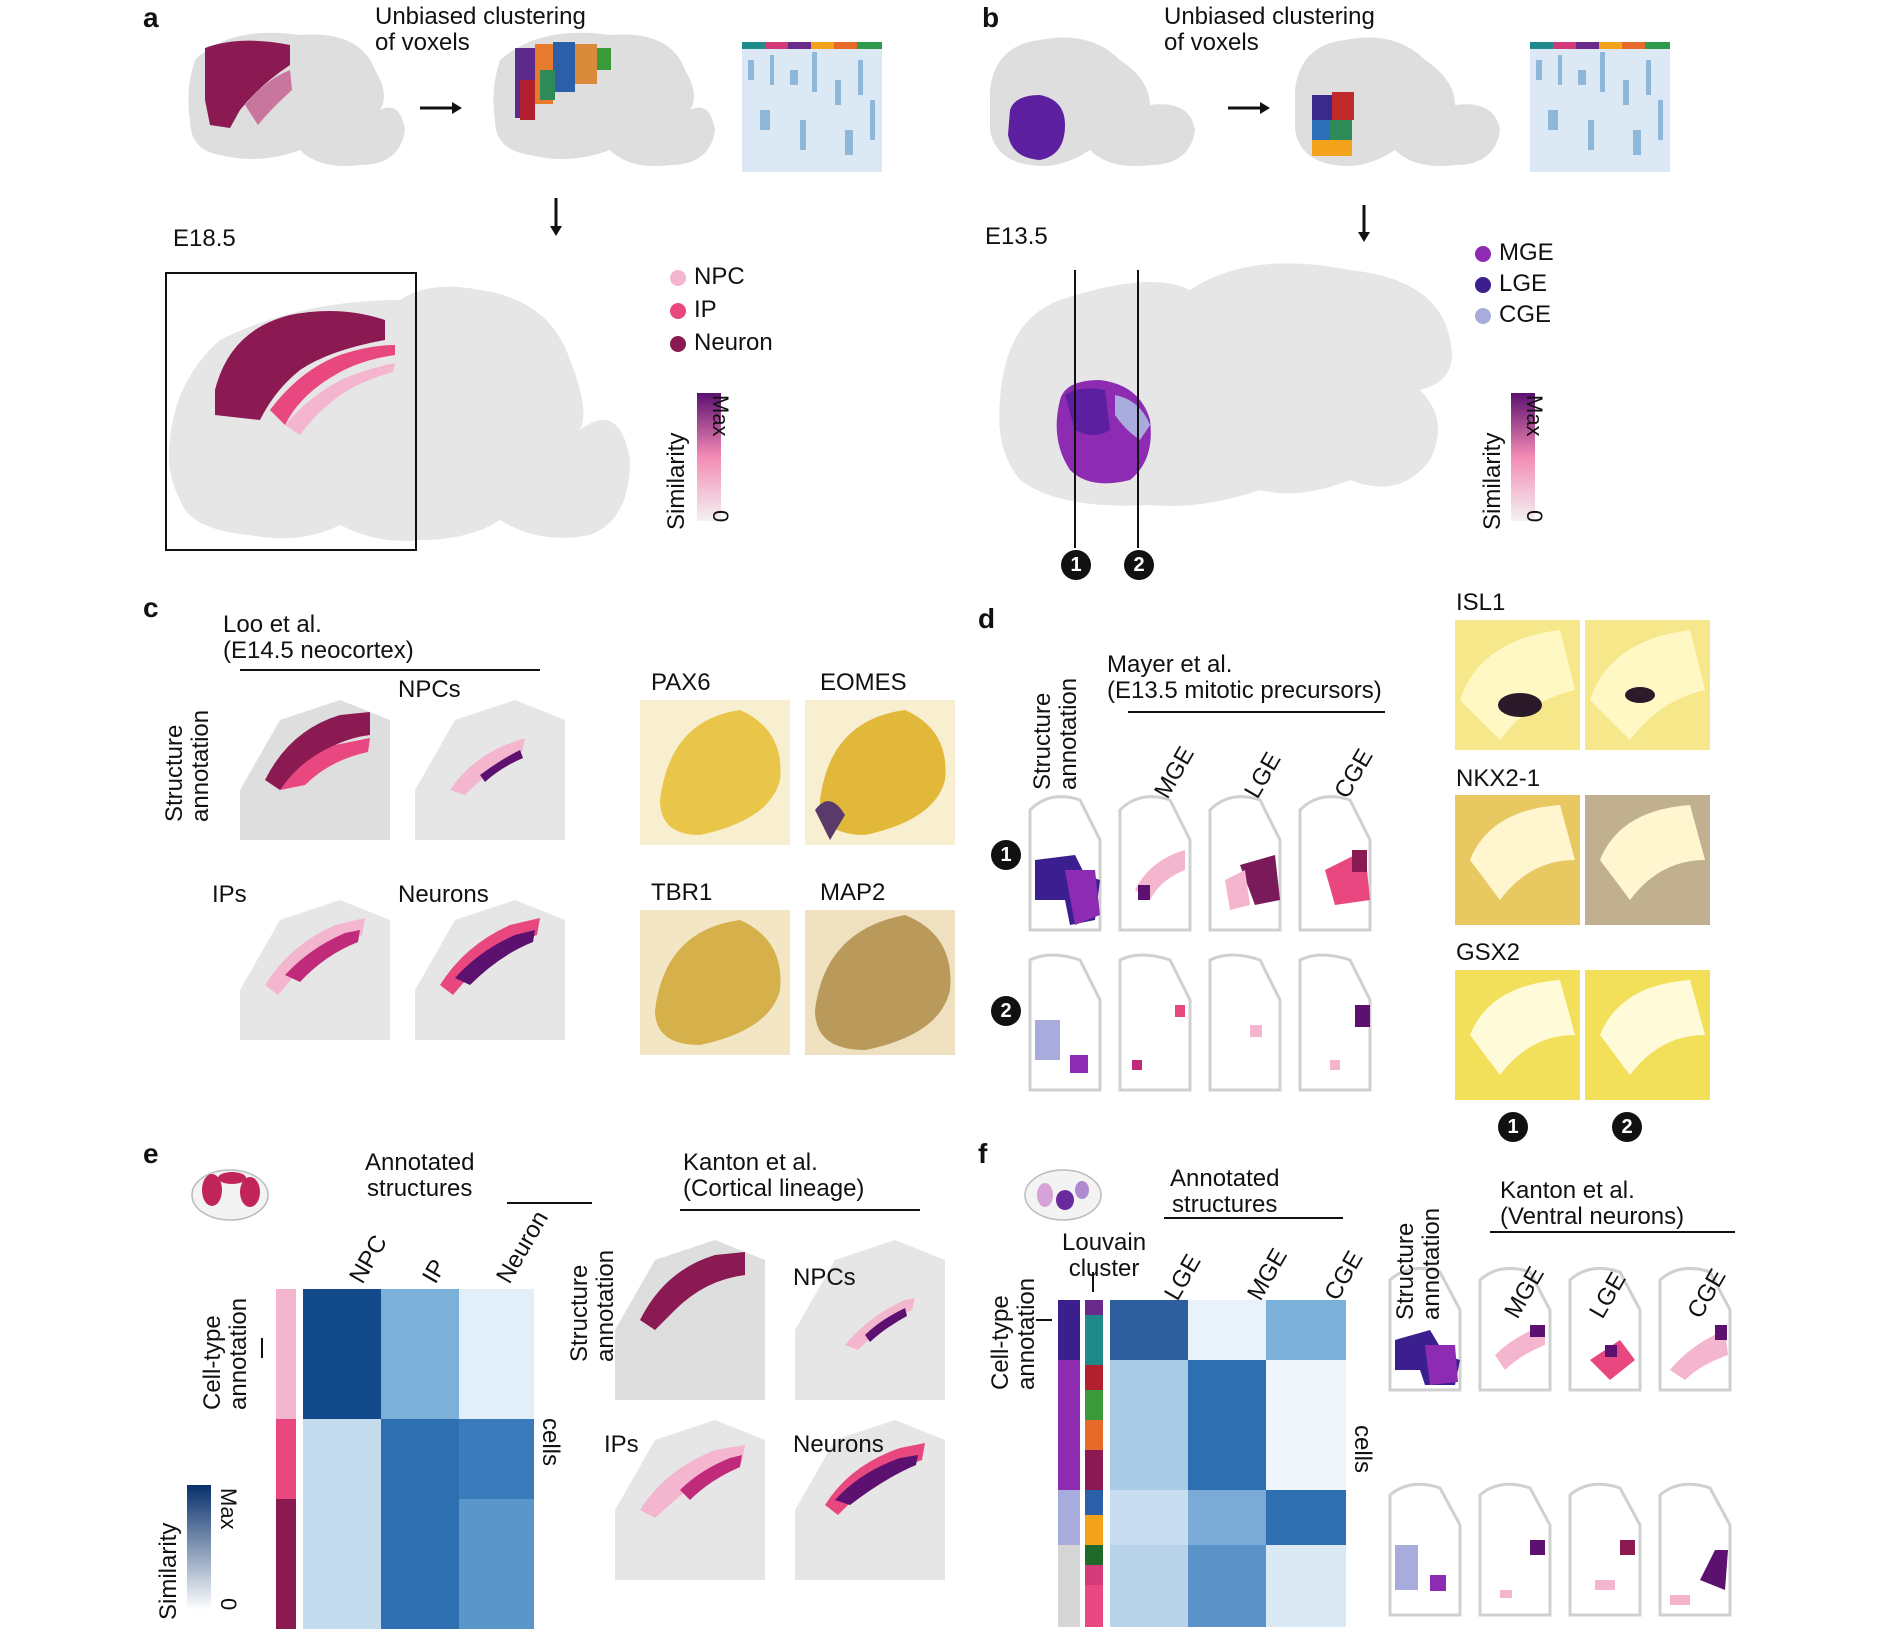  I want to click on ish-marker-1: 1, so click(1513, 1127).